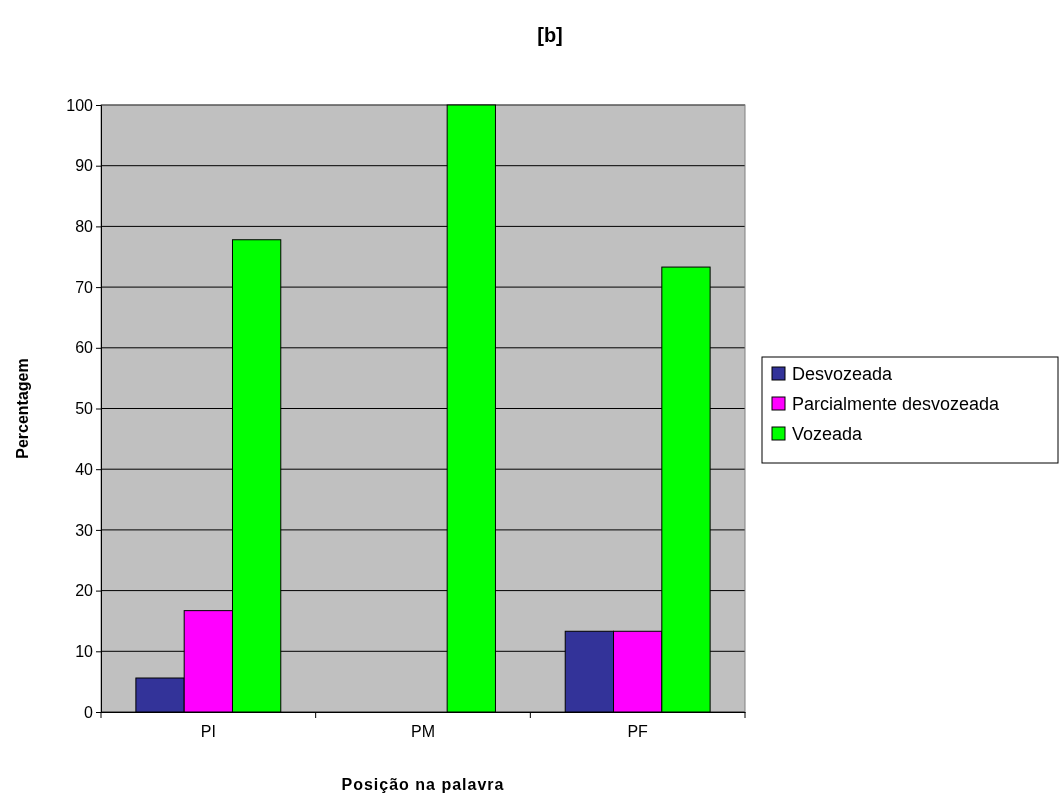 Image resolution: width=1060 pixels, height=799 pixels. Describe the element at coordinates (550, 35) in the screenshot. I see `chart-title: [b]` at that location.